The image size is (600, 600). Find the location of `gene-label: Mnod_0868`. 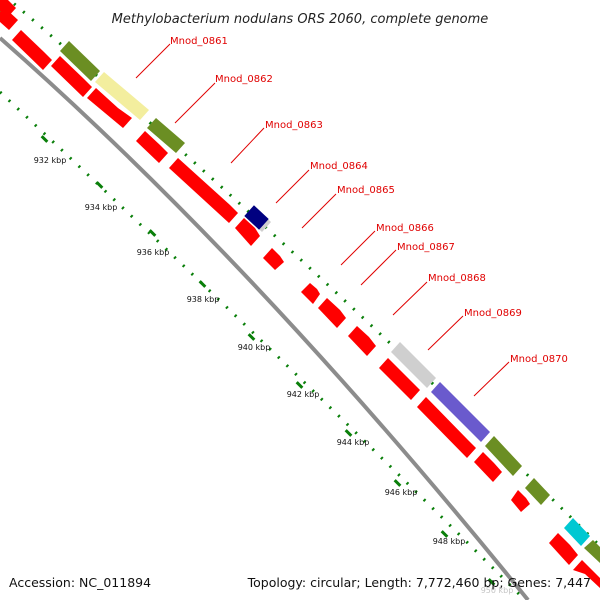

gene-label: Mnod_0868 is located at coordinates (457, 278).